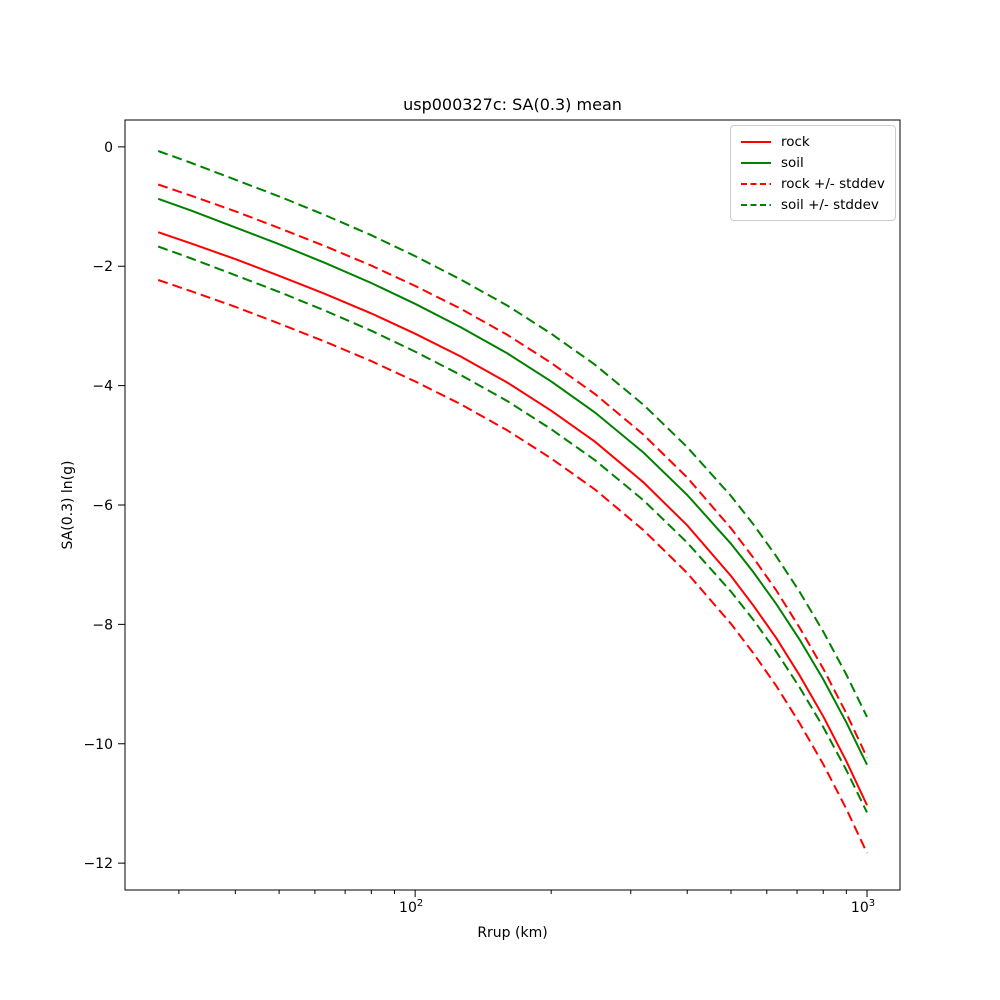 The height and width of the screenshot is (1000, 1000). I want to click on y-axis-label: SA(0.3) ln(g), so click(68, 505).